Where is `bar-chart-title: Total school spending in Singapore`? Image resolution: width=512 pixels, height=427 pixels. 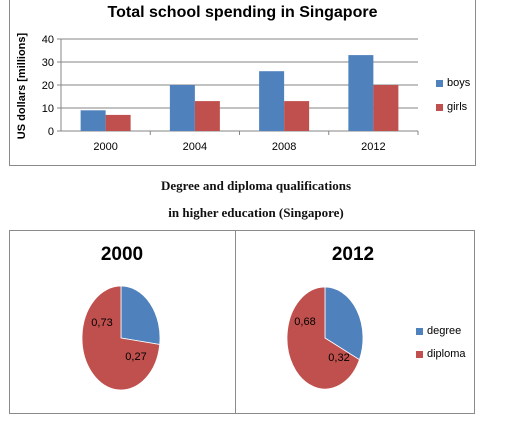 bar-chart-title: Total school spending in Singapore is located at coordinates (242, 12).